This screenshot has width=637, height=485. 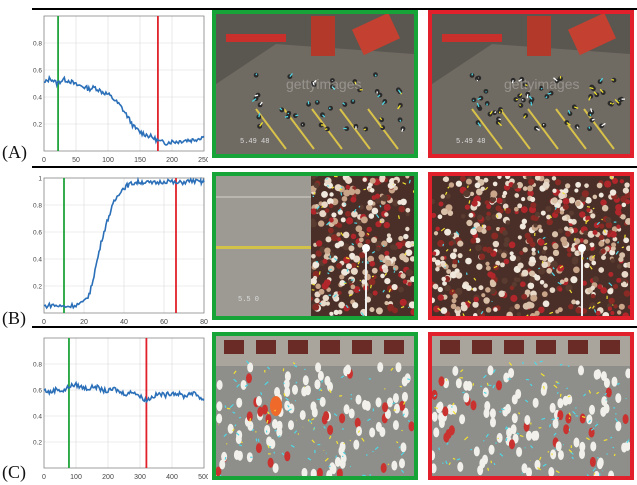 What do you see at coordinates (263, 197) in the screenshot?
I see `wall-ledge` at bounding box center [263, 197].